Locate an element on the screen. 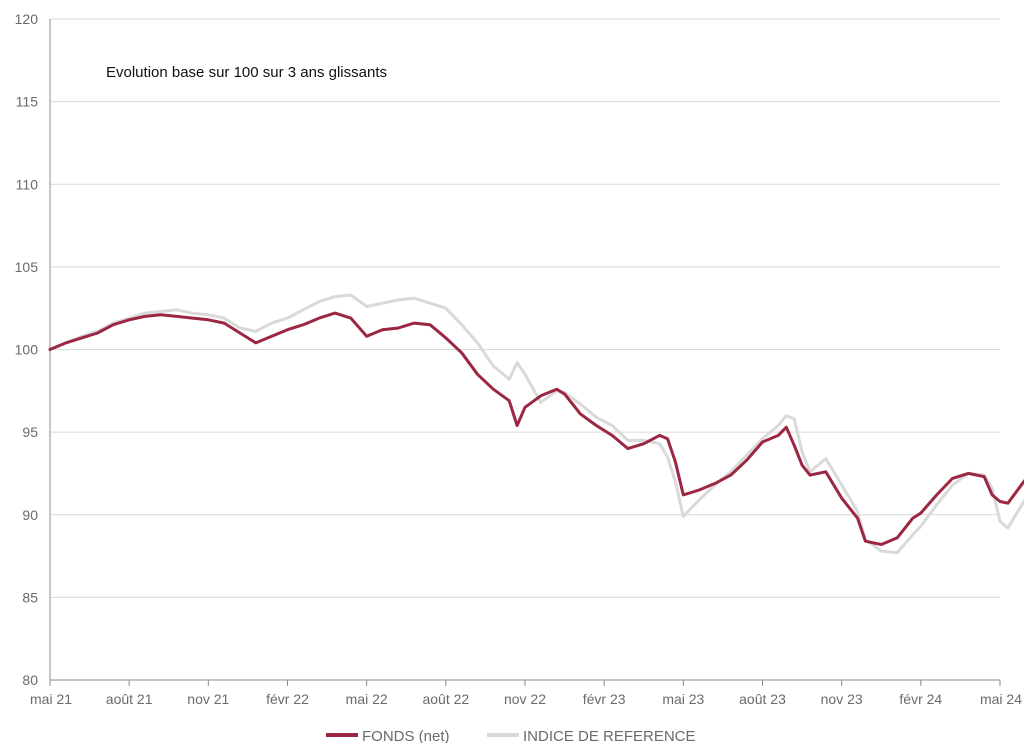 This screenshot has width=1024, height=743. y-tick-label: 80 is located at coordinates (30, 680).